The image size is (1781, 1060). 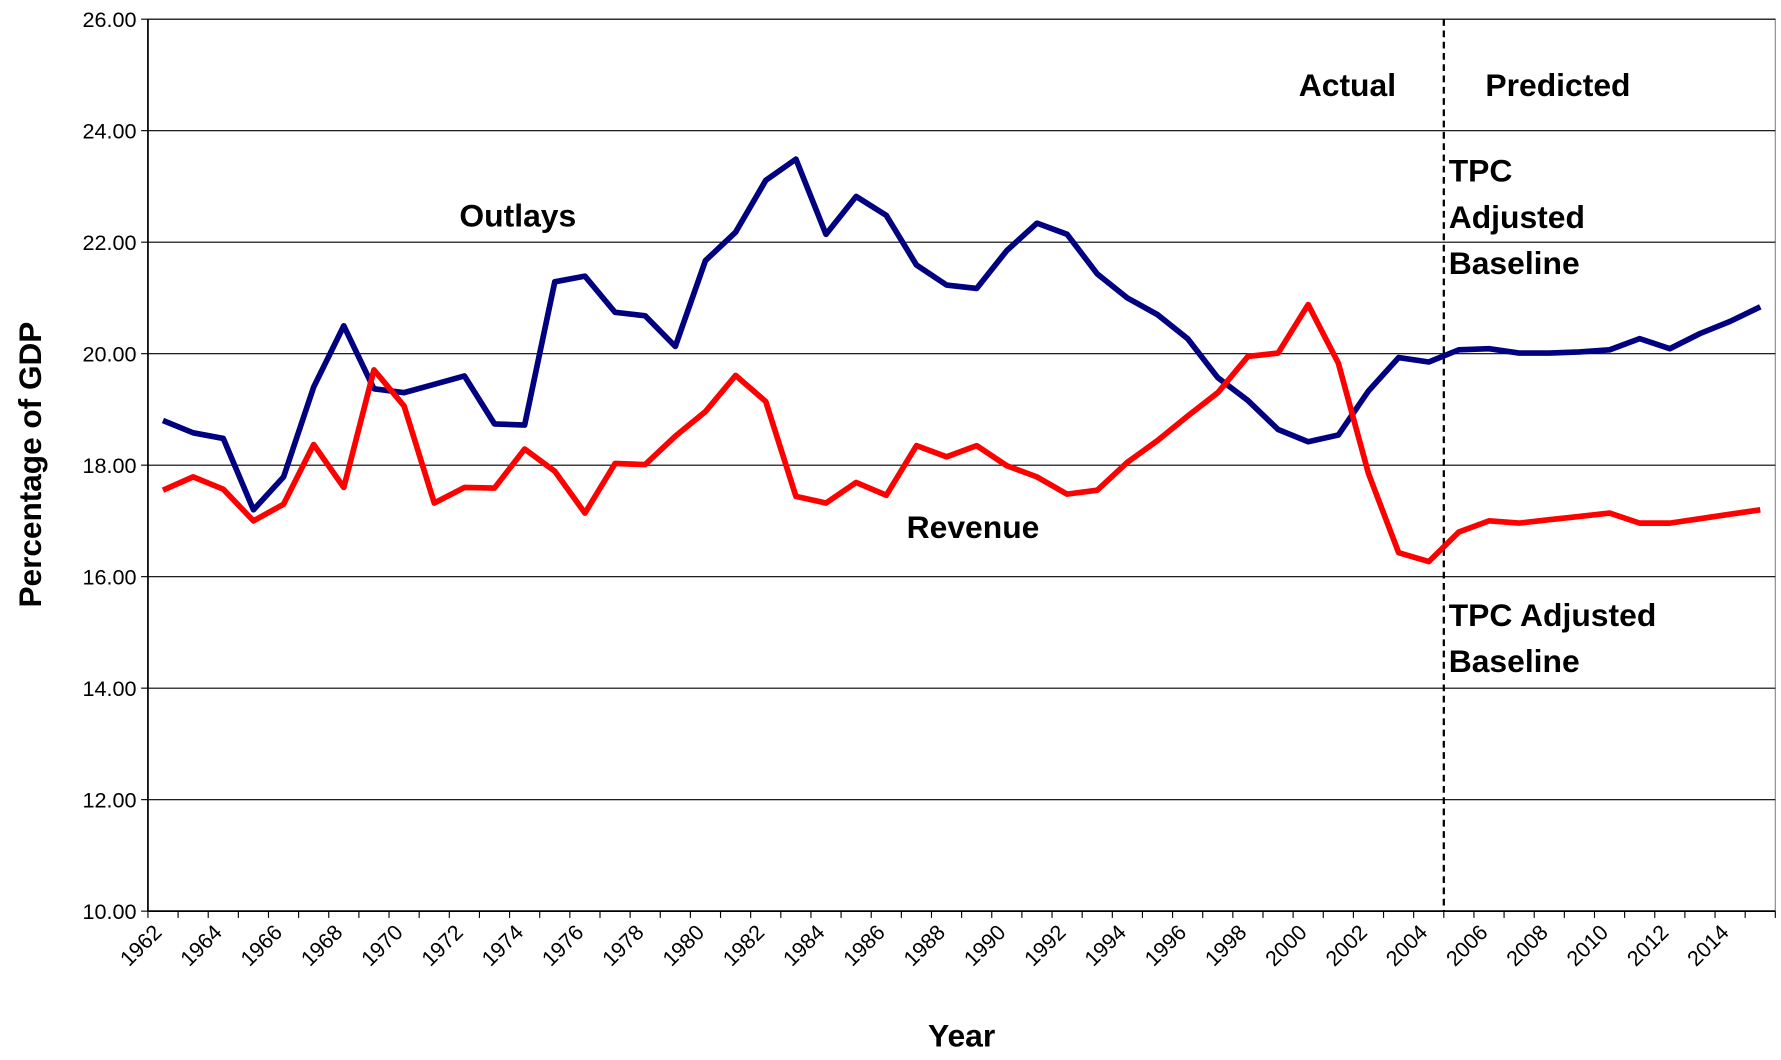 I want to click on x-tick-label: 1968, so click(x=321, y=945).